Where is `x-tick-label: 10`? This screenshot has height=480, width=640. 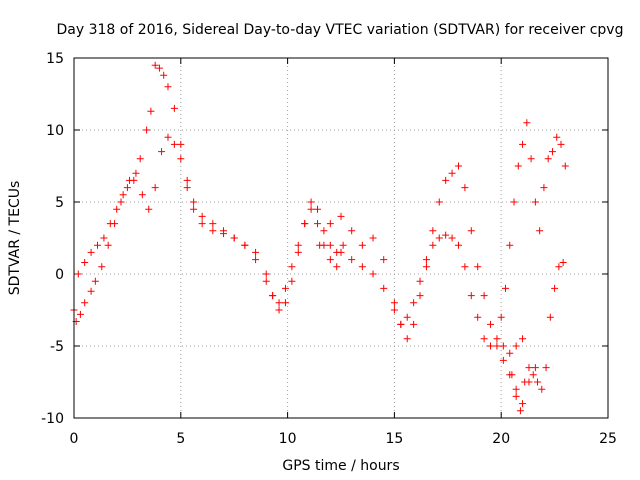 x-tick-label: 10 is located at coordinates (288, 439).